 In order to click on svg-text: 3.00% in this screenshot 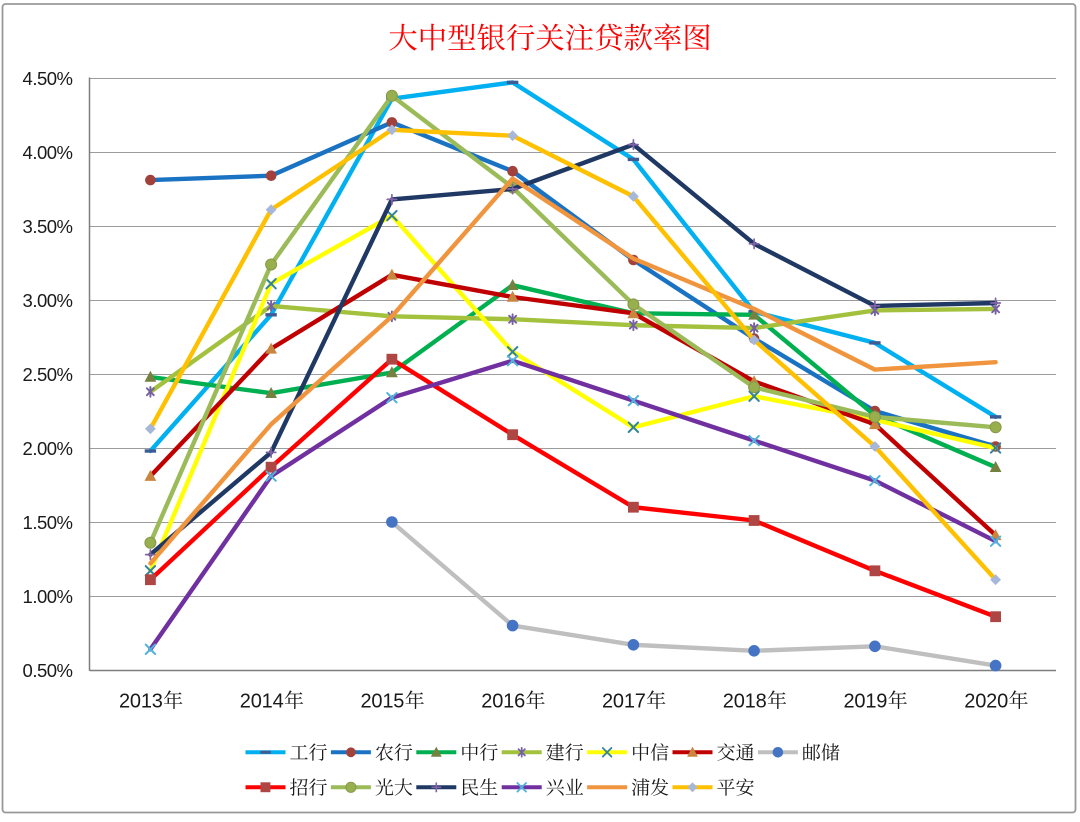, I will do `click(48, 300)`.